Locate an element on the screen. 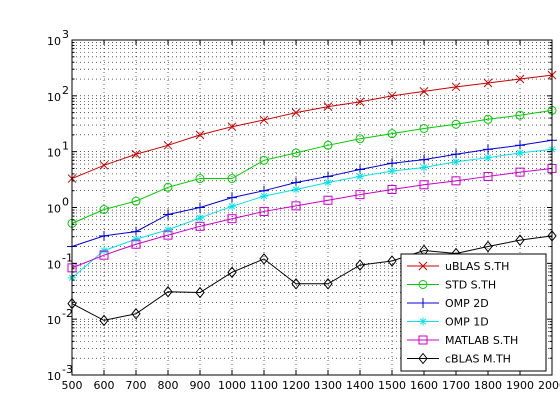 The image size is (560, 420). y-tick-label-exponent: -3 is located at coordinates (67, 369).